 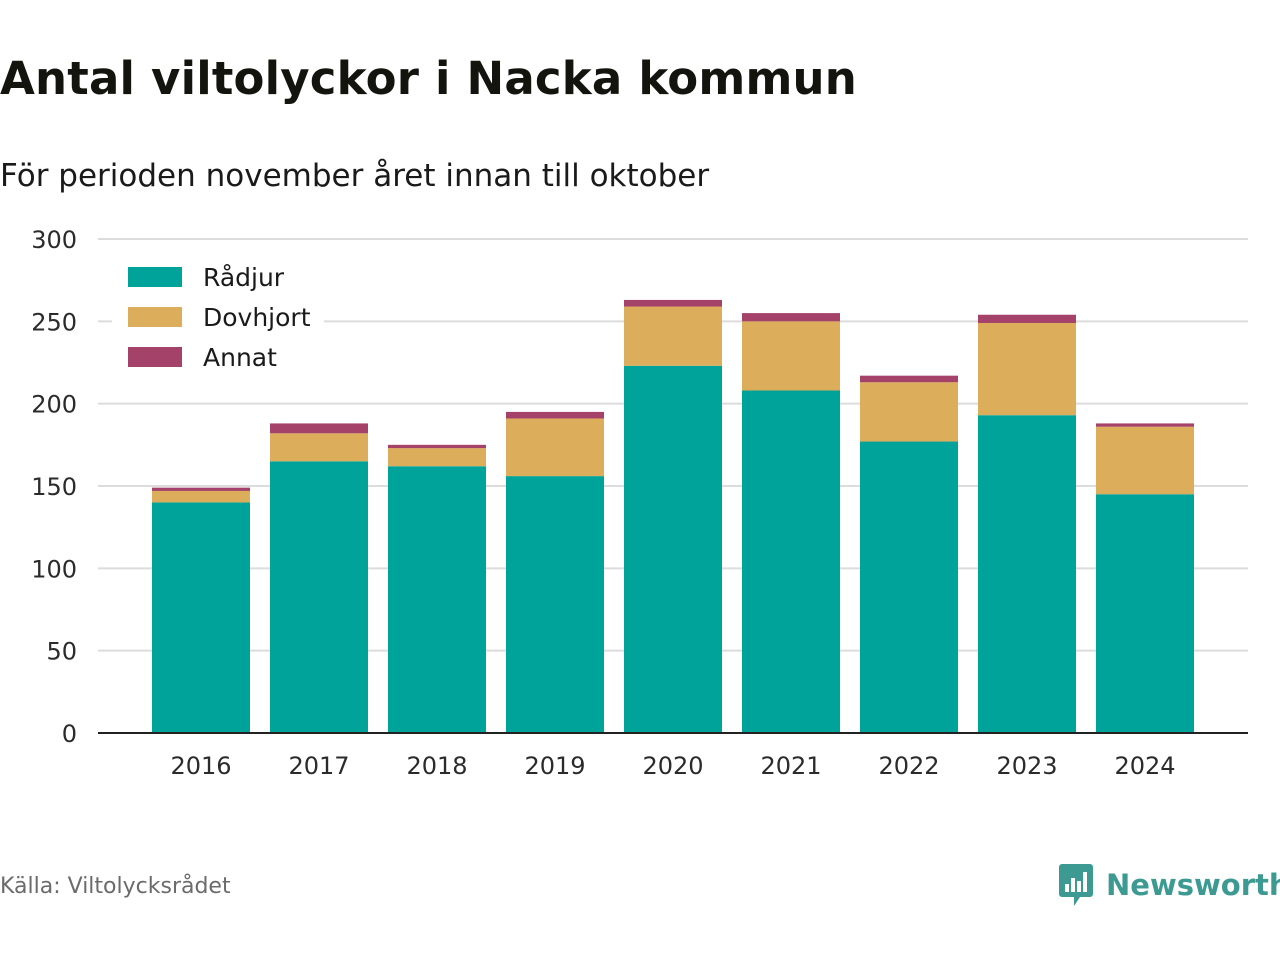 I want to click on legend: Rådjur Dovhjort Annat, so click(x=218, y=319).